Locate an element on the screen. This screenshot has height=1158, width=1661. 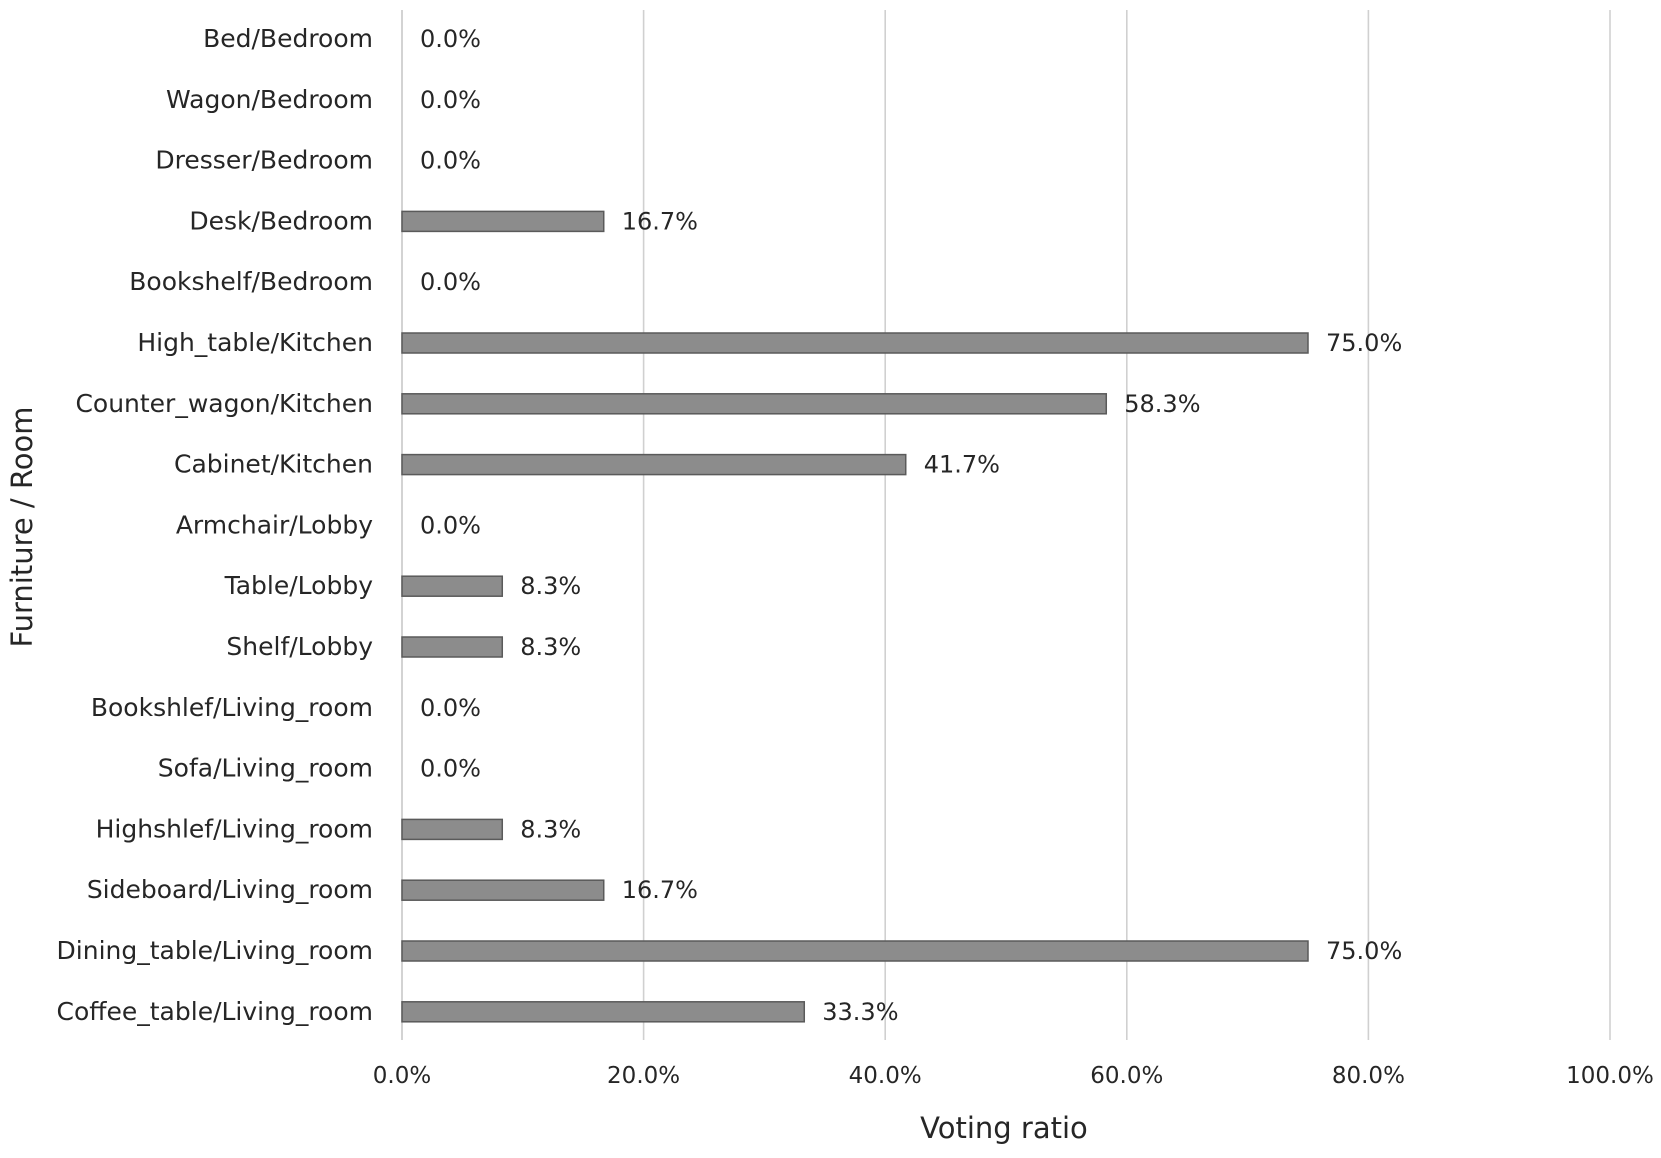
category-label: Counter_wagon/Kitchen is located at coordinates (224, 403).